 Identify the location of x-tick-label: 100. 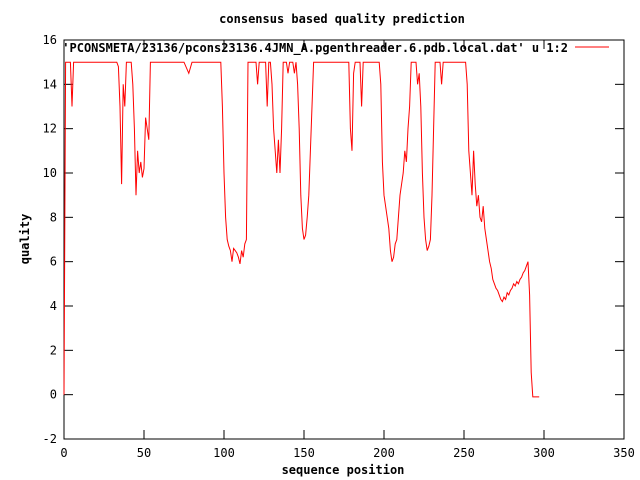
(224, 453).